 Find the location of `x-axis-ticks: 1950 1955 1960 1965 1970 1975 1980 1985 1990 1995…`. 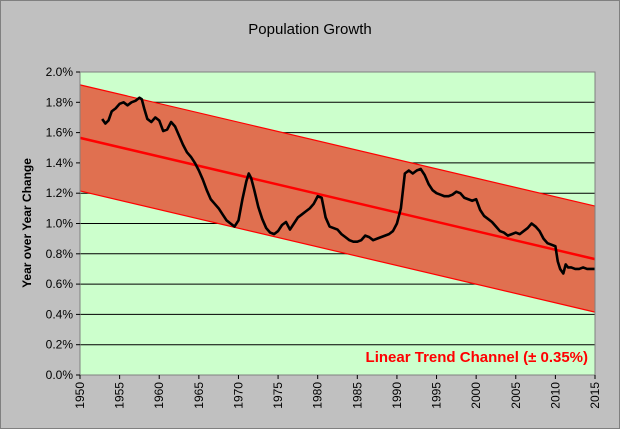

x-axis-ticks: 1950 1955 1960 1965 1970 1975 1980 1985 1990 1995… is located at coordinates (337, 392).